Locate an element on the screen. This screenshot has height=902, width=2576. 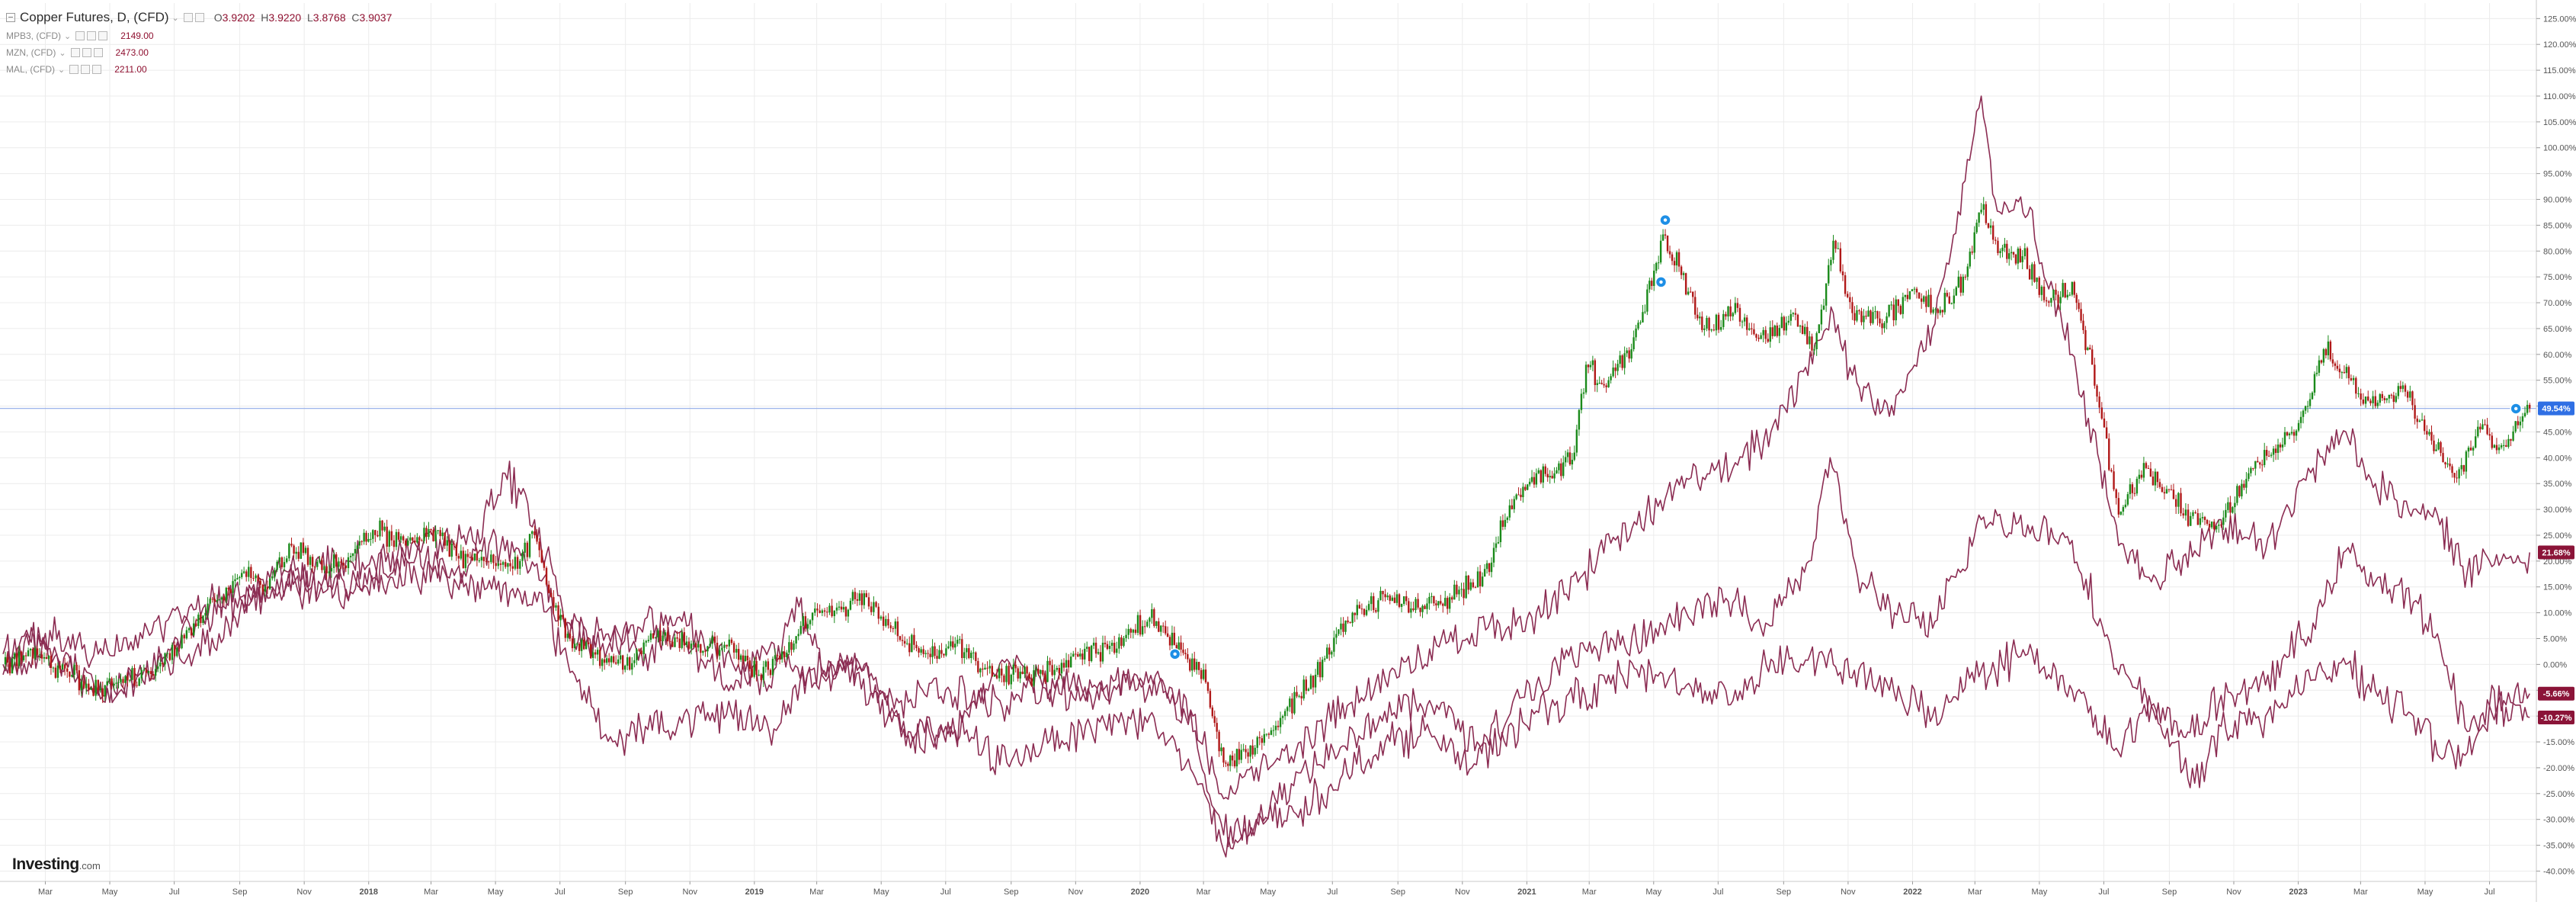
ohlc-readout: O3.9202 H3.9220 L3.8768 C3.9037 is located at coordinates (303, 17).